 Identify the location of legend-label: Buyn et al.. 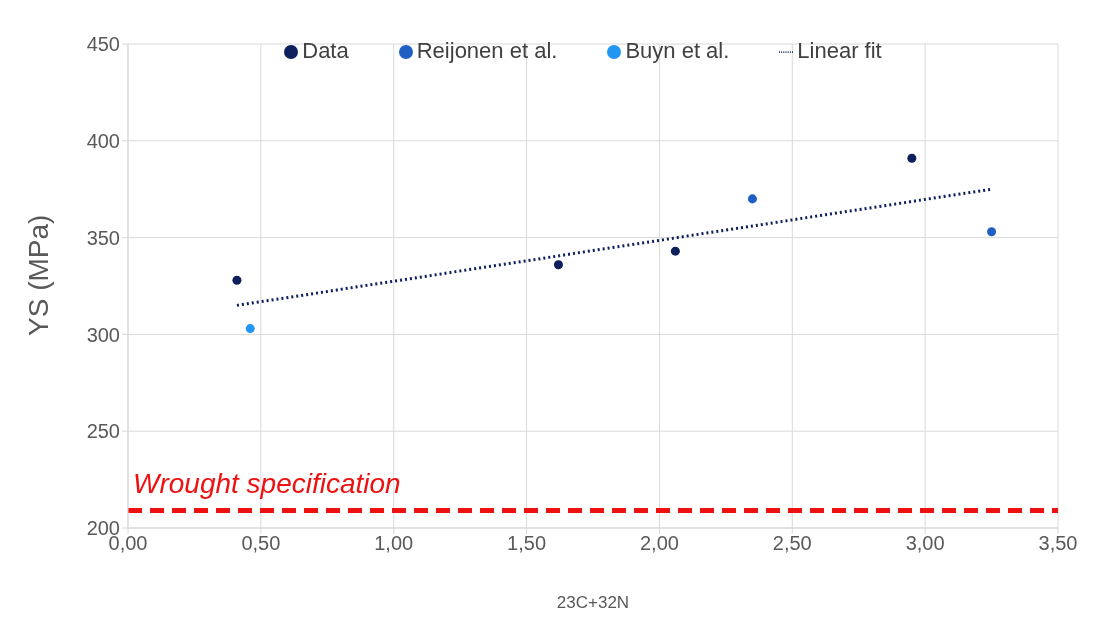
(677, 50).